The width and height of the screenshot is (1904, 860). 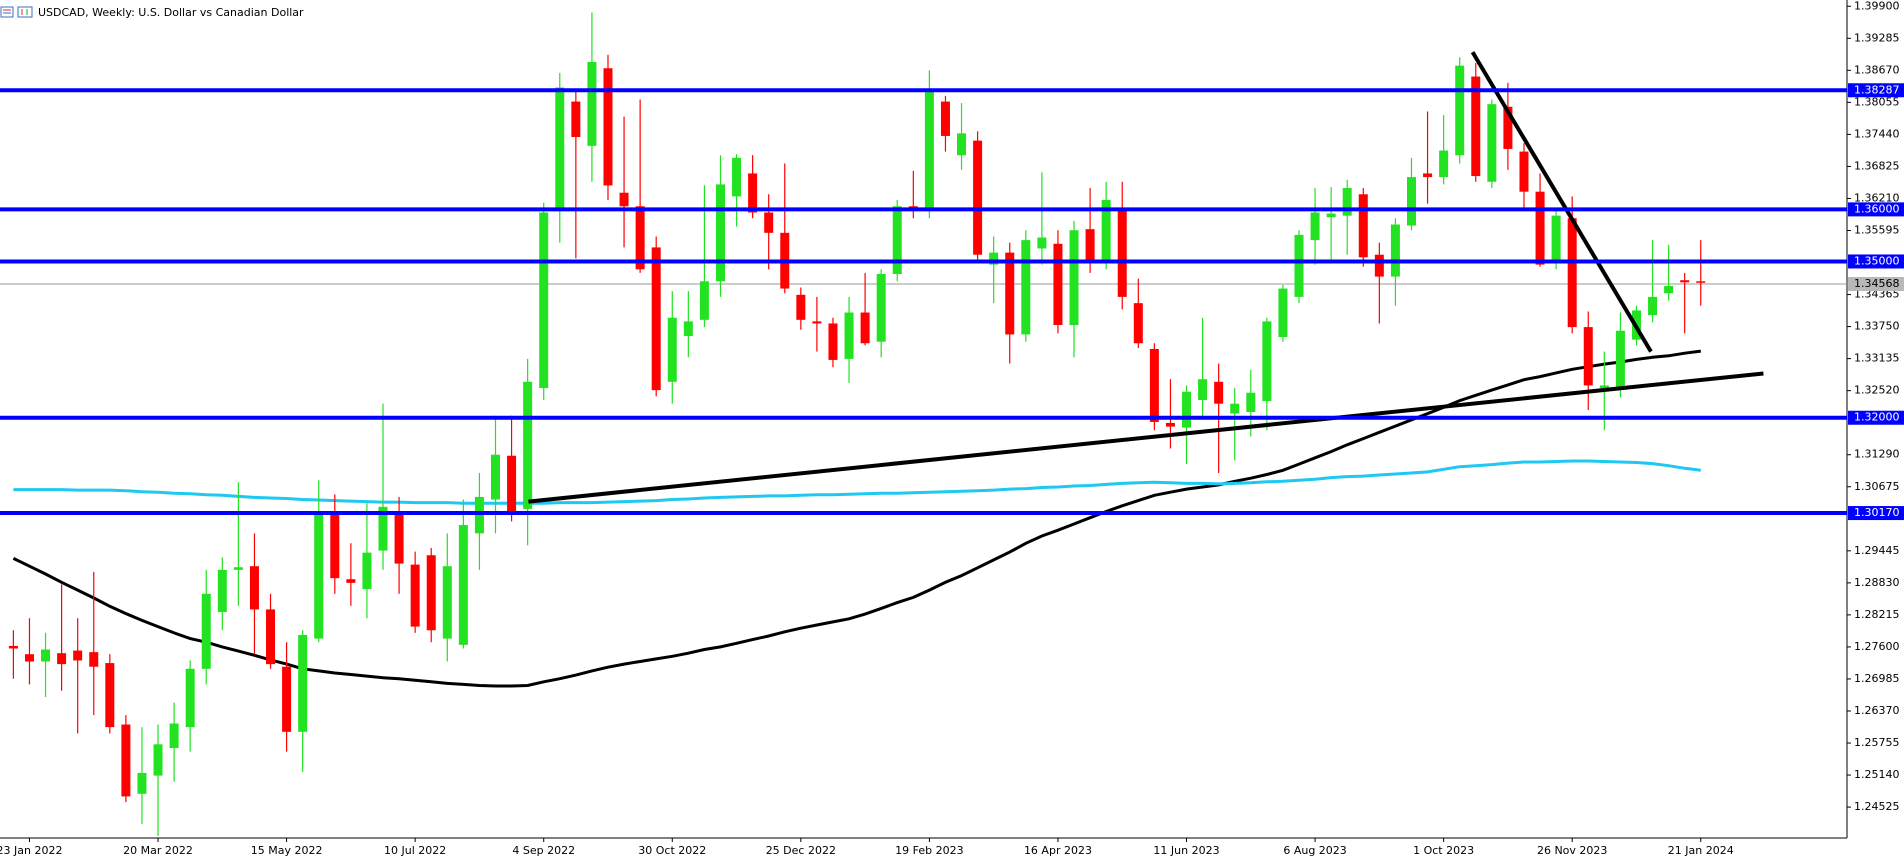 What do you see at coordinates (7, 12) in the screenshot?
I see `icon-table` at bounding box center [7, 12].